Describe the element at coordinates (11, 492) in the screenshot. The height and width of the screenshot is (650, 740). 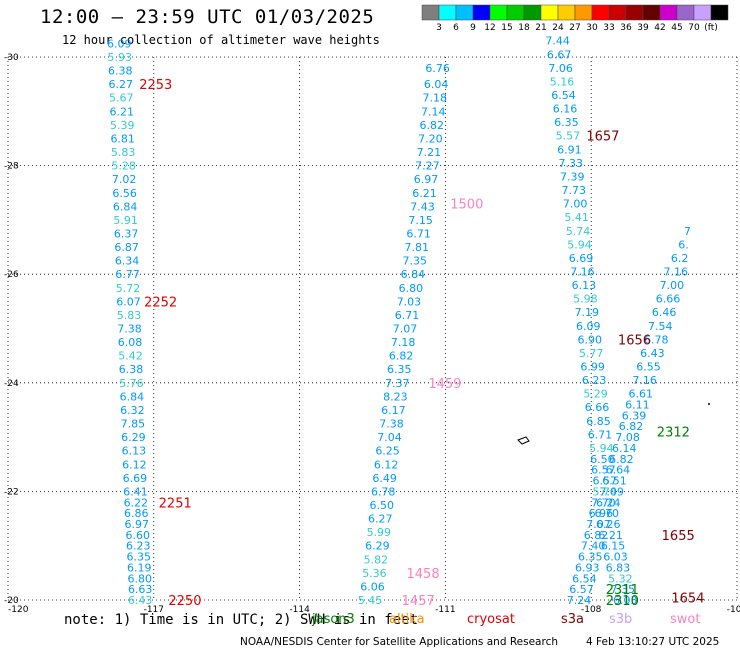
I see `y-tick-label: -22` at that location.